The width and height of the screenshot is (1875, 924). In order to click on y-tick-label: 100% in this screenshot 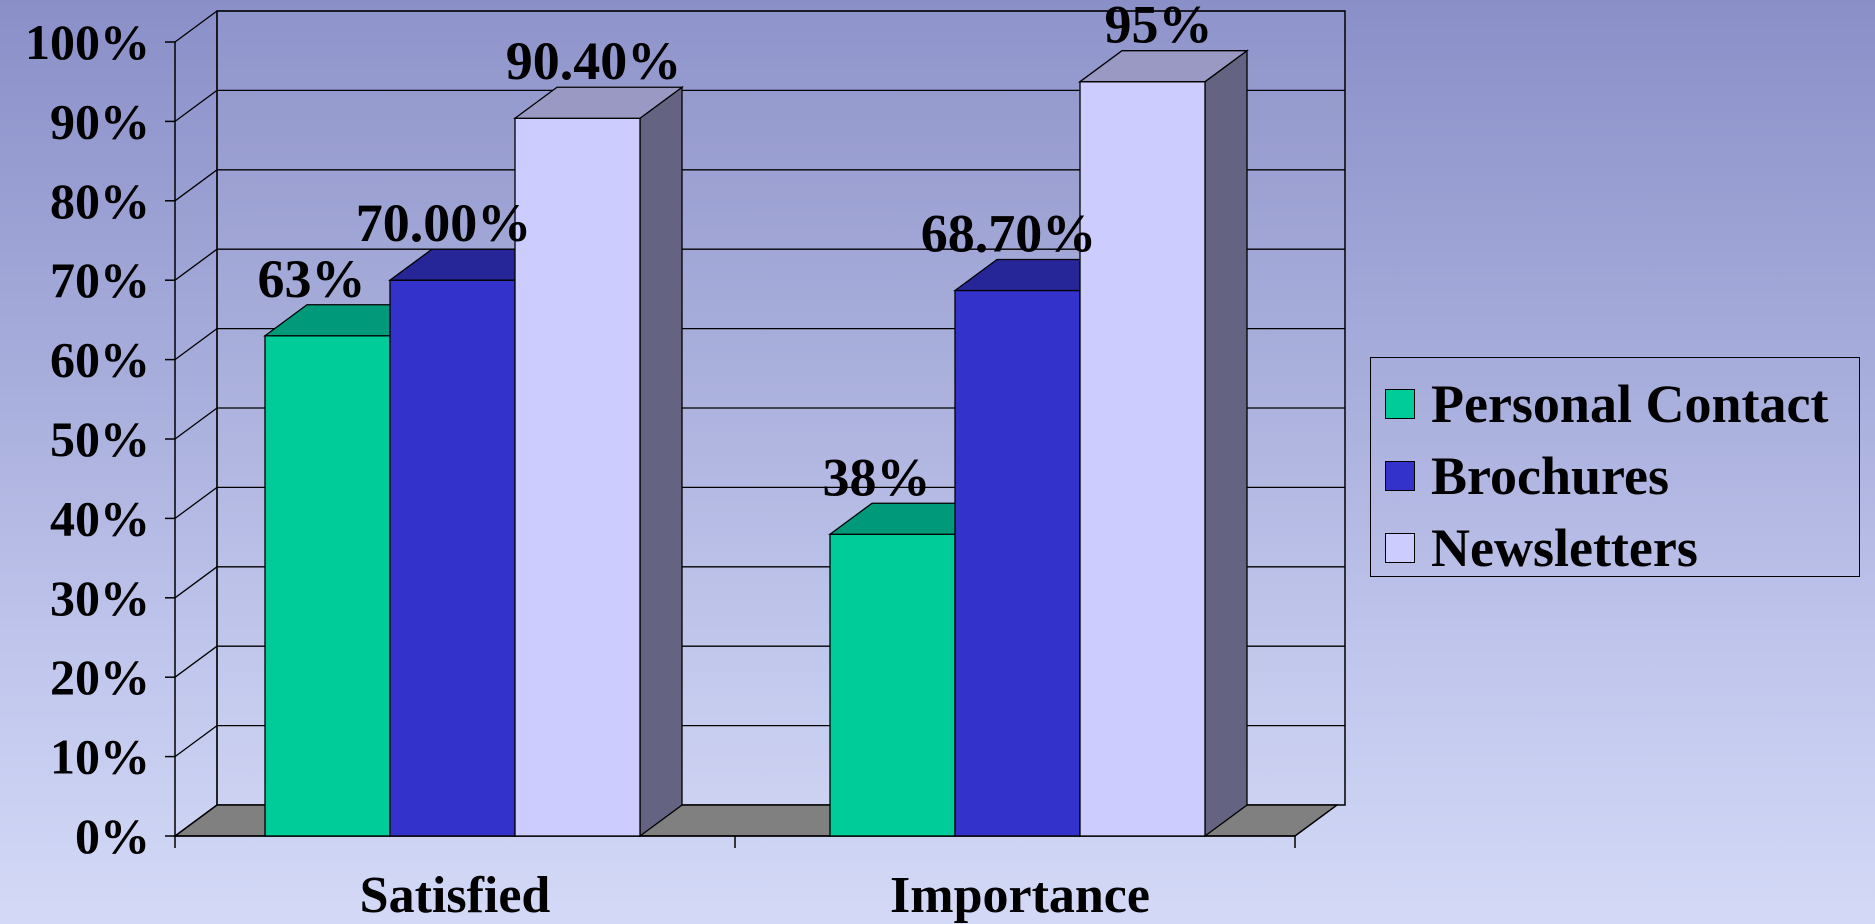, I will do `click(87, 42)`.